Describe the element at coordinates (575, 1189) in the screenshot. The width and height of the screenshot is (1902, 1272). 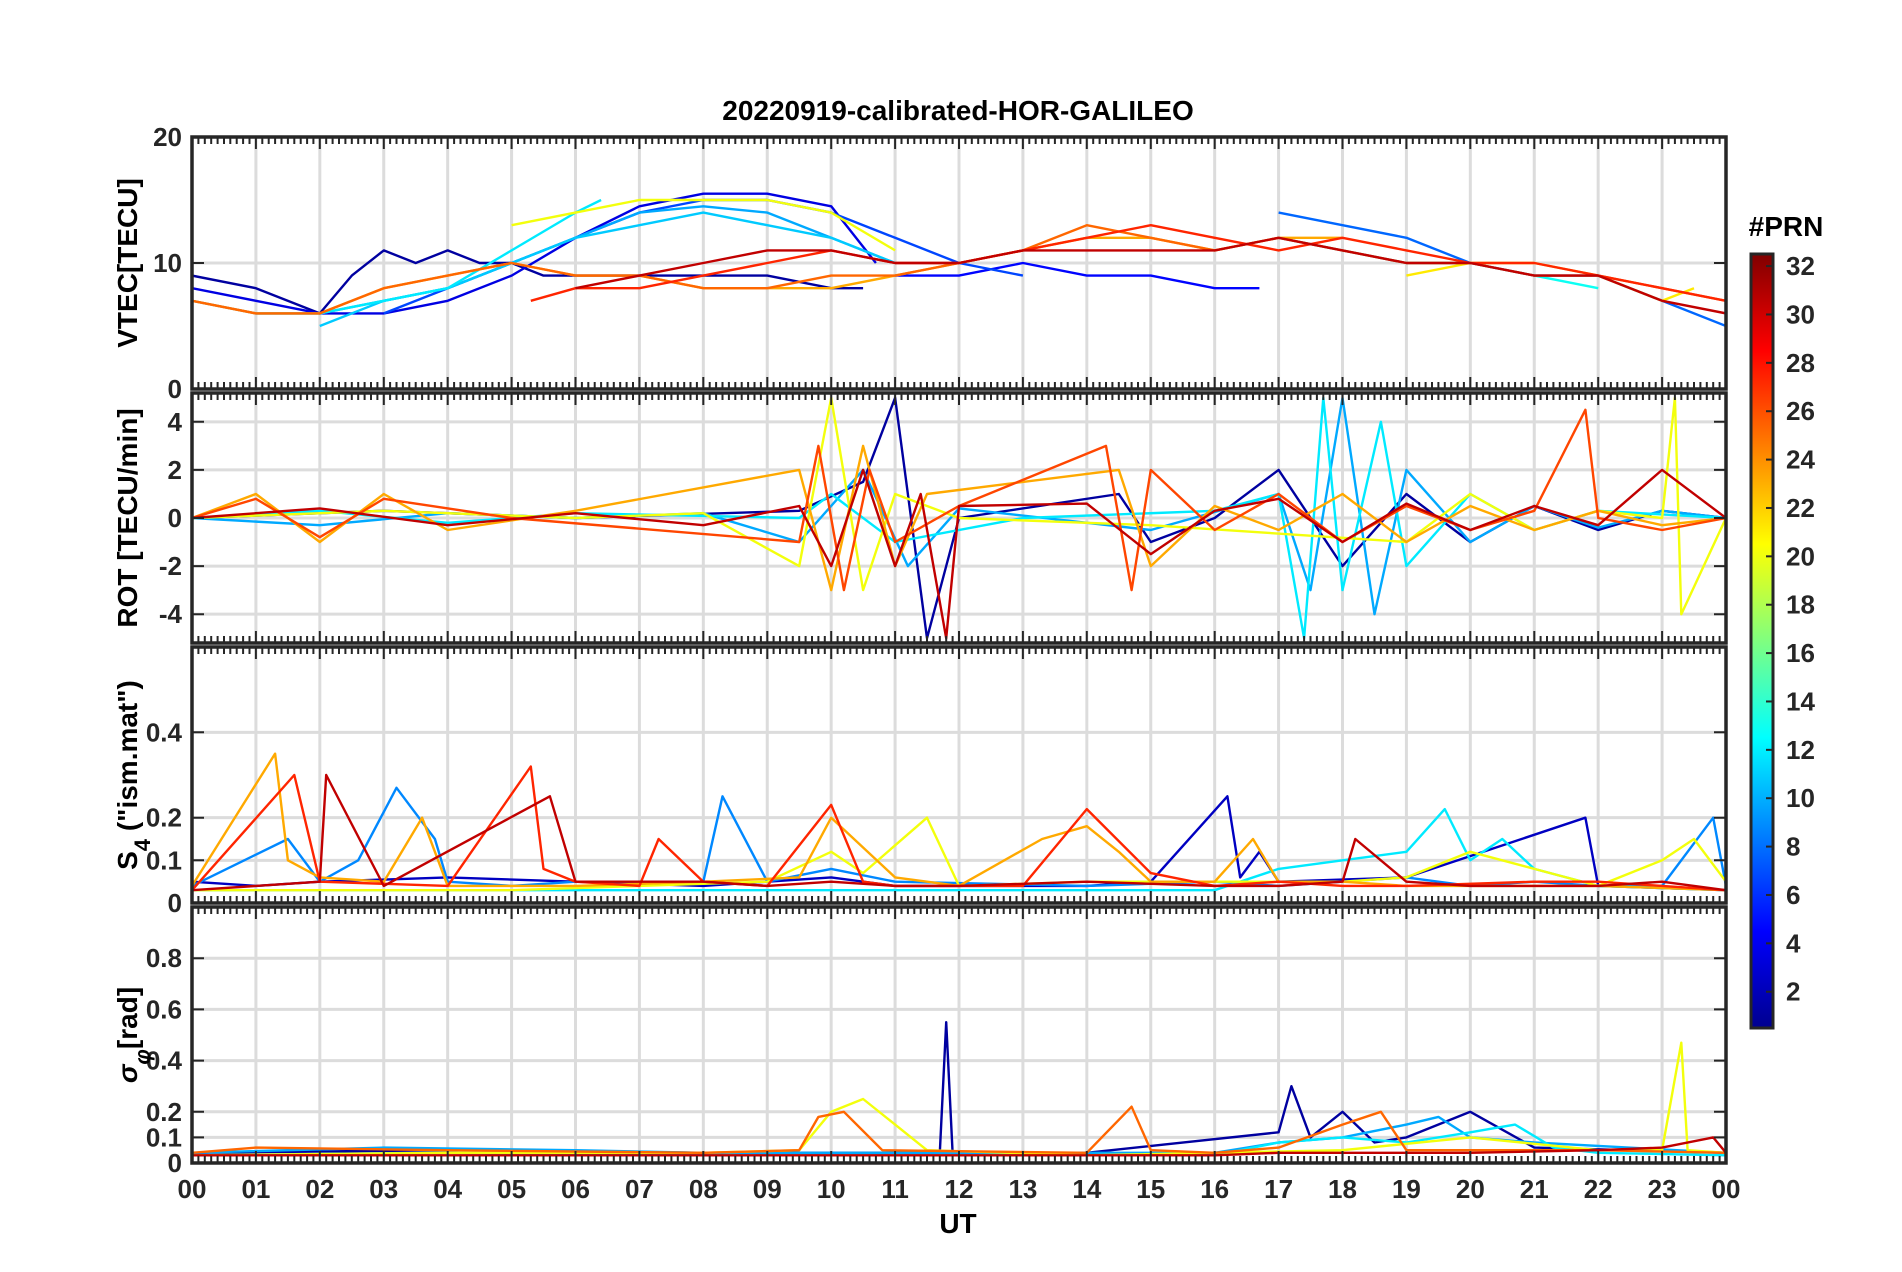
I see `x-tick-label: 06` at that location.